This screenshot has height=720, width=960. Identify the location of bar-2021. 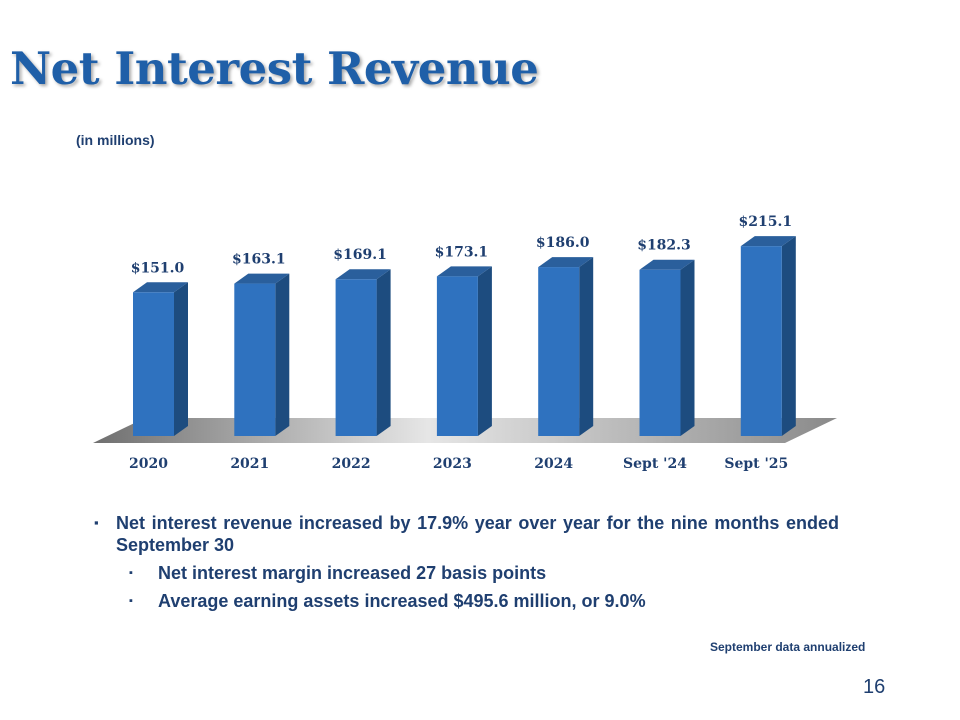
(262, 354).